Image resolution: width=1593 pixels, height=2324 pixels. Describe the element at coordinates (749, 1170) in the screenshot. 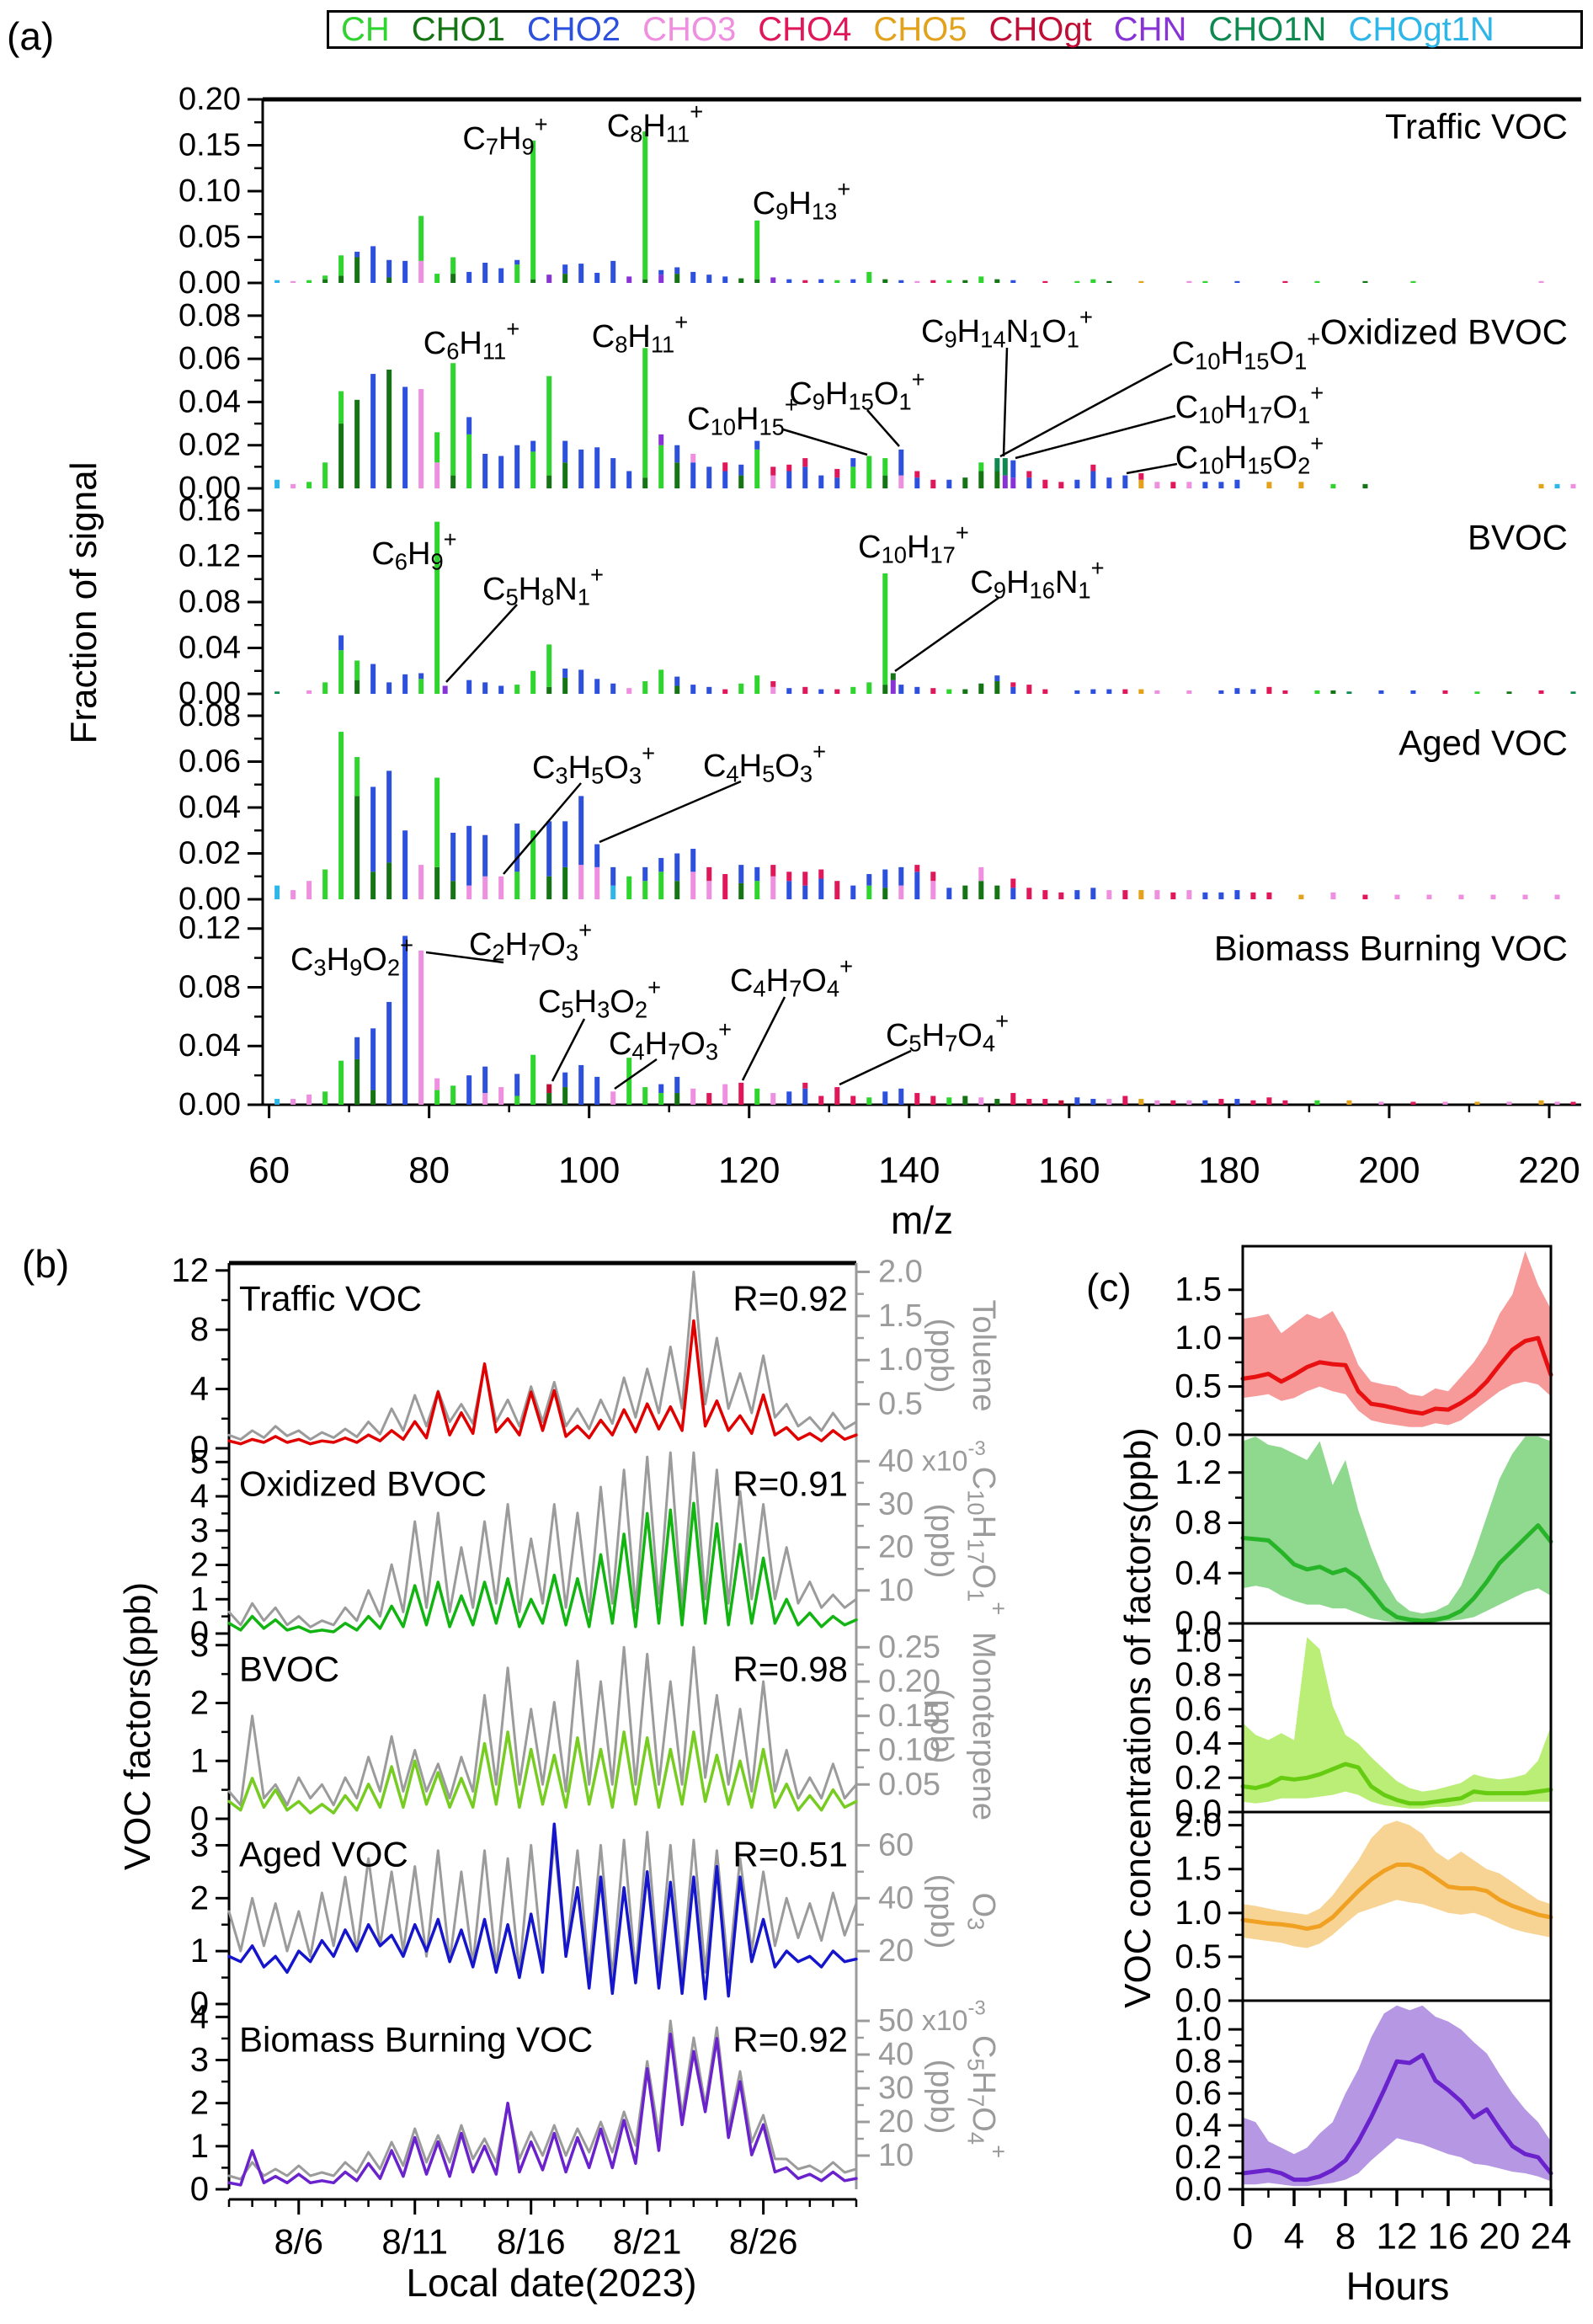

I see `svg-text: 120` at that location.